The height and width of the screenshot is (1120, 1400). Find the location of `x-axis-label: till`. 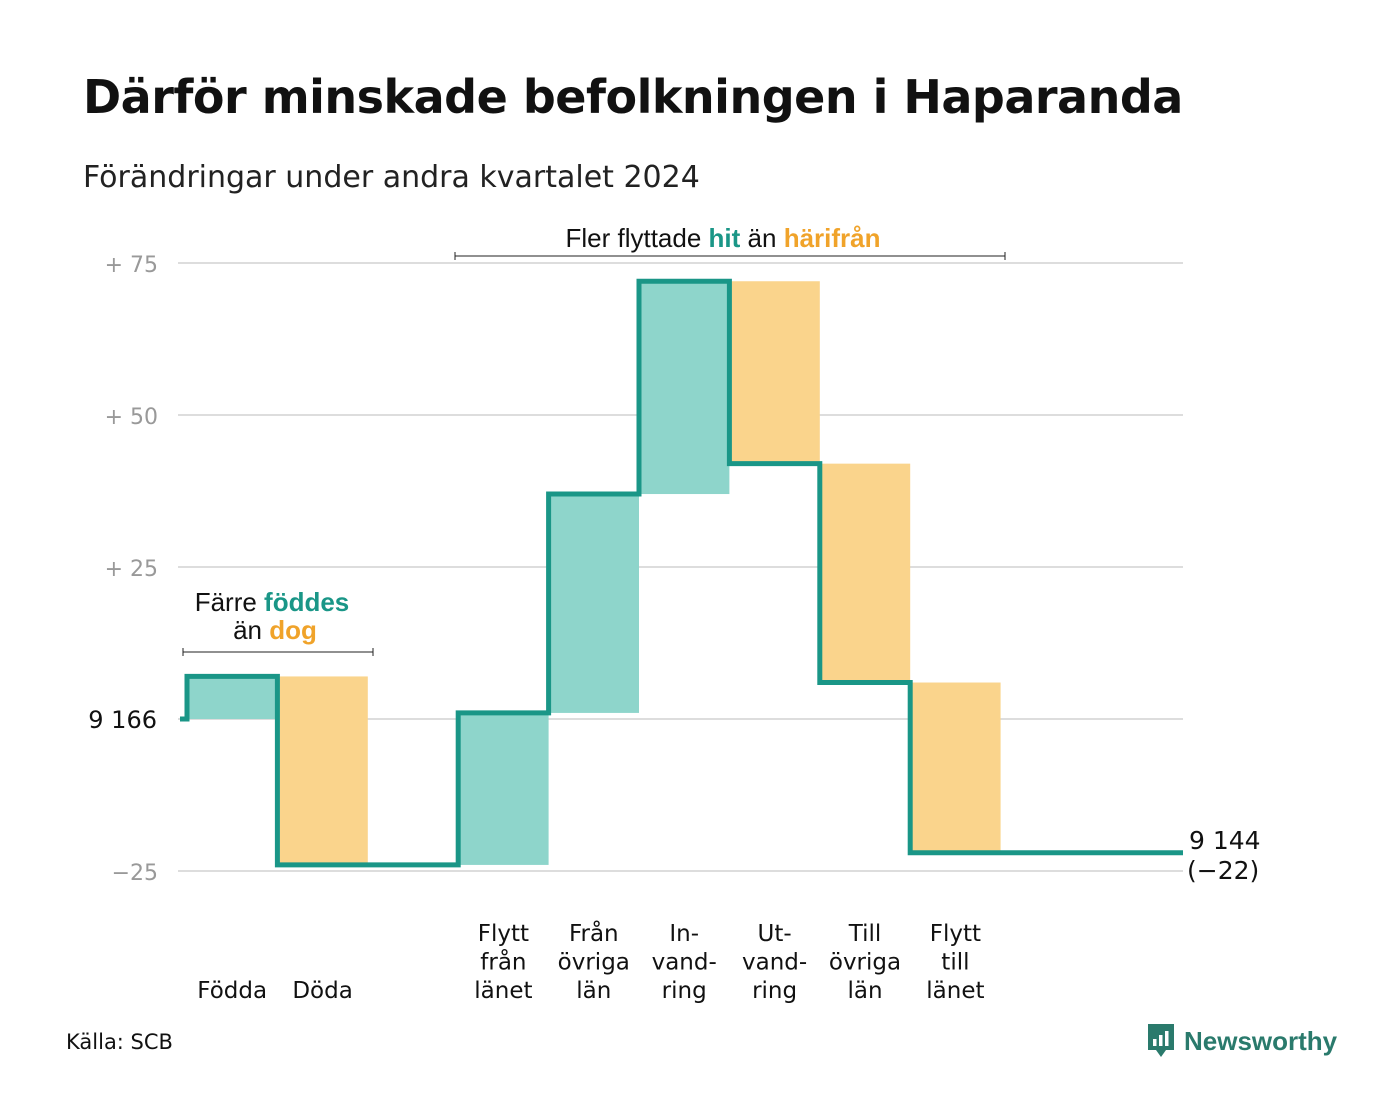

x-axis-label: till is located at coordinates (955, 963).